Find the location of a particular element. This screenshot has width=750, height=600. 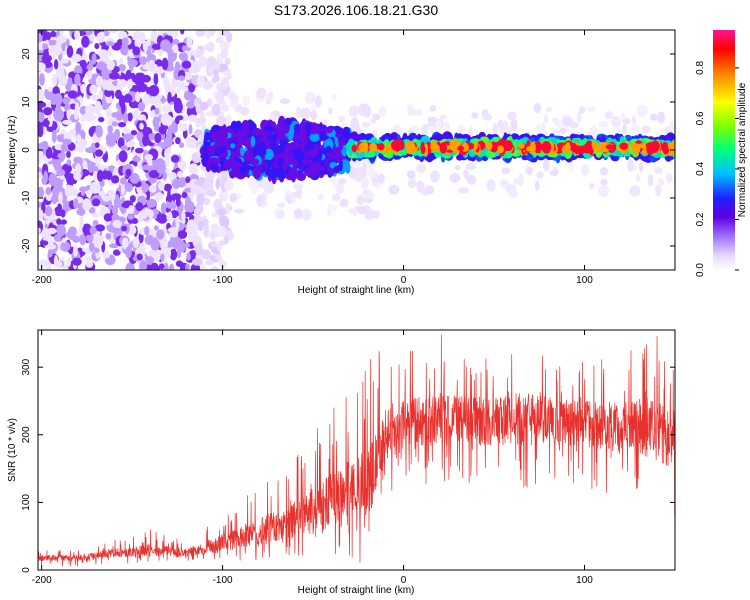

colorbar-tick-label: 0.8 is located at coordinates (700, 68).